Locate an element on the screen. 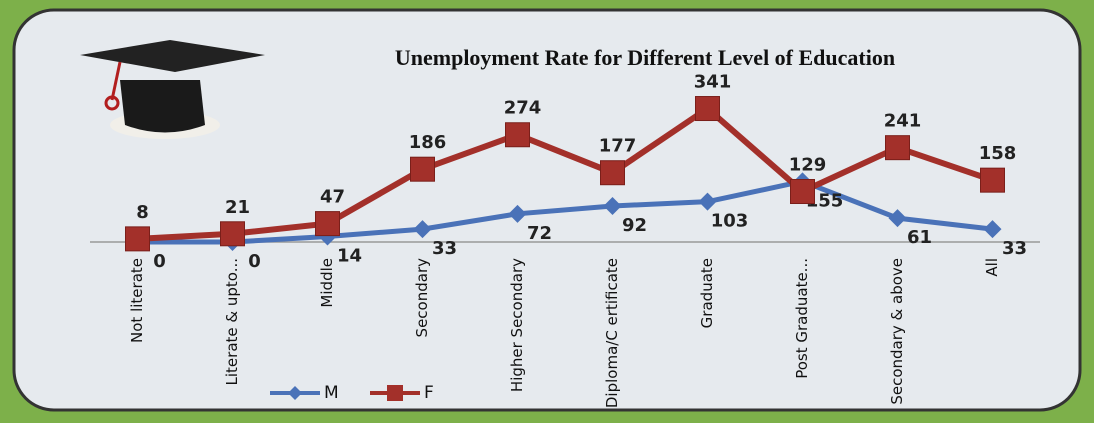  data-label: 177 is located at coordinates (618, 146).